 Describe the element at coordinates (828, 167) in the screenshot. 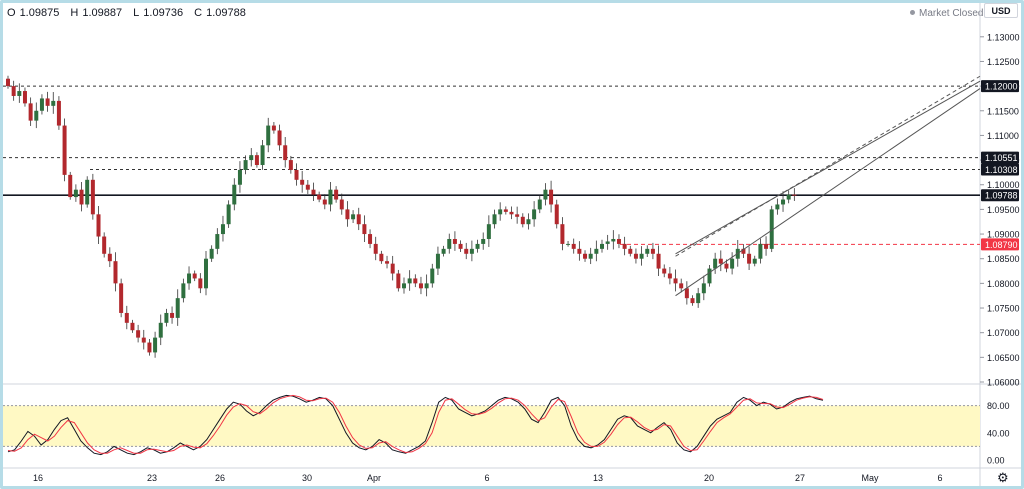

I see `channel-upper-line` at that location.